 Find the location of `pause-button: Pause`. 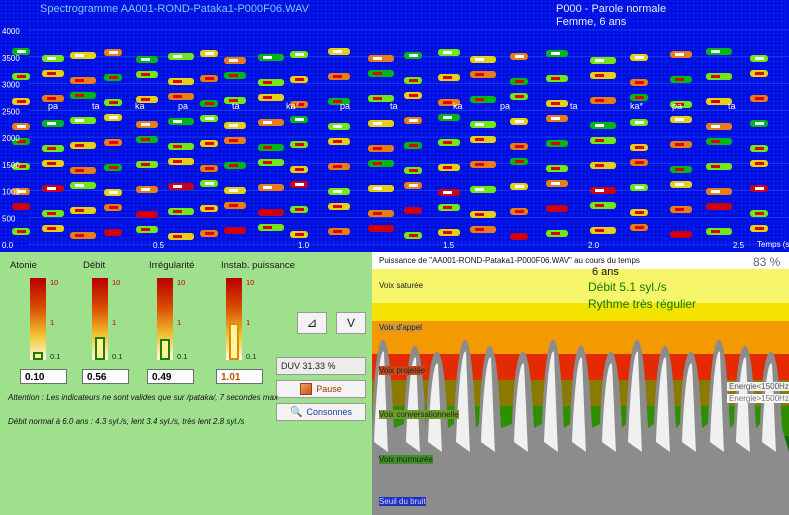

pause-button: Pause is located at coordinates (321, 389).